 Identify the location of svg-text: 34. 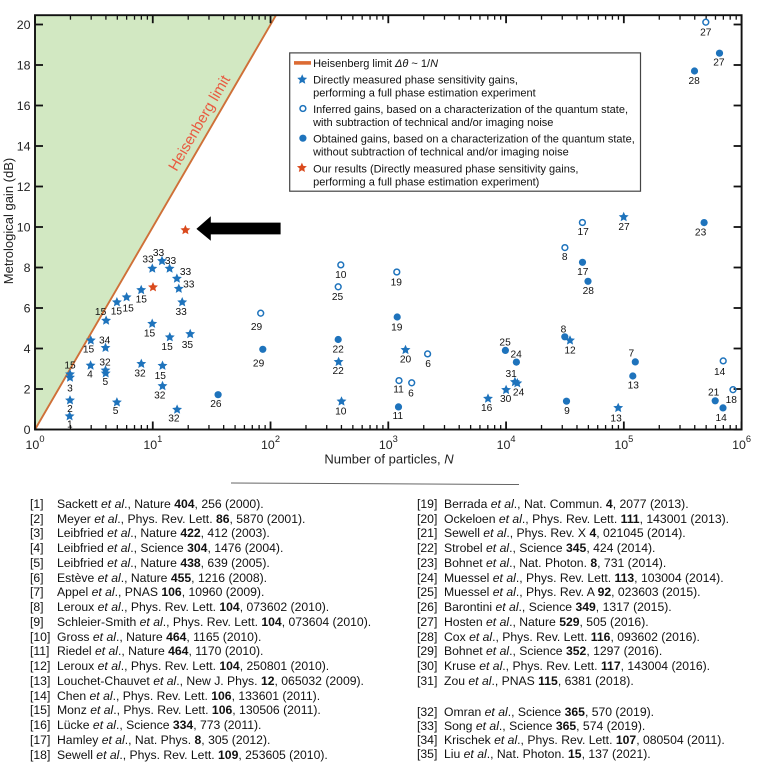
(105, 341).